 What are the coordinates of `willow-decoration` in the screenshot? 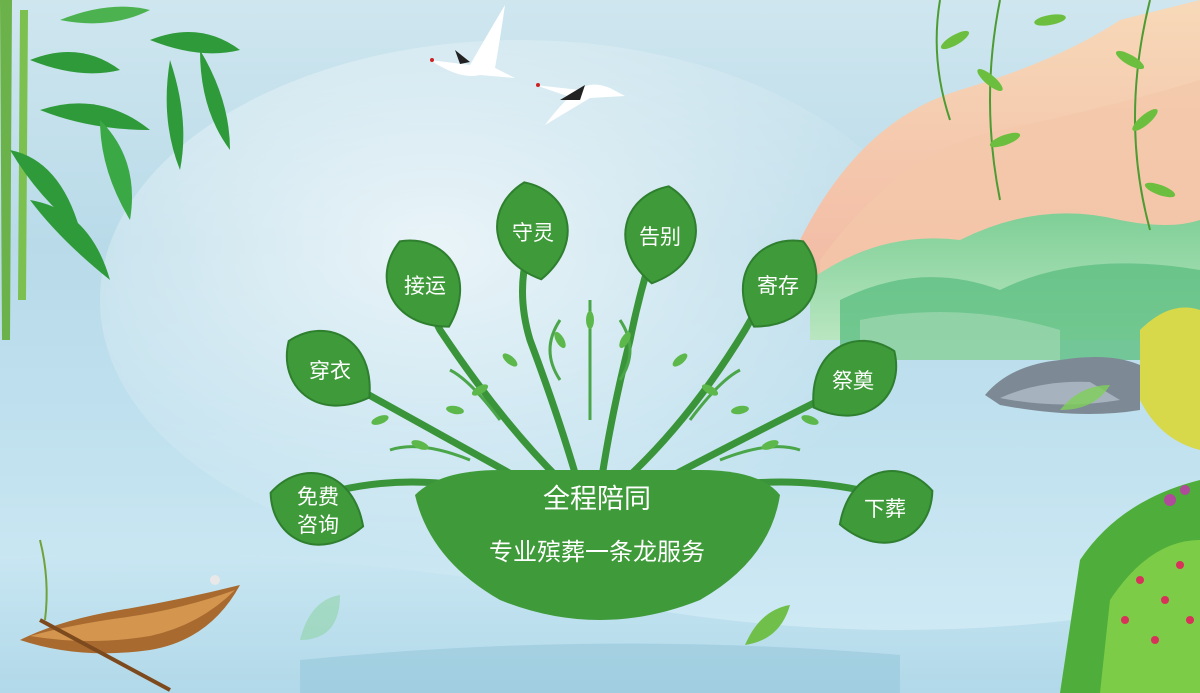 It's located at (1055, 115).